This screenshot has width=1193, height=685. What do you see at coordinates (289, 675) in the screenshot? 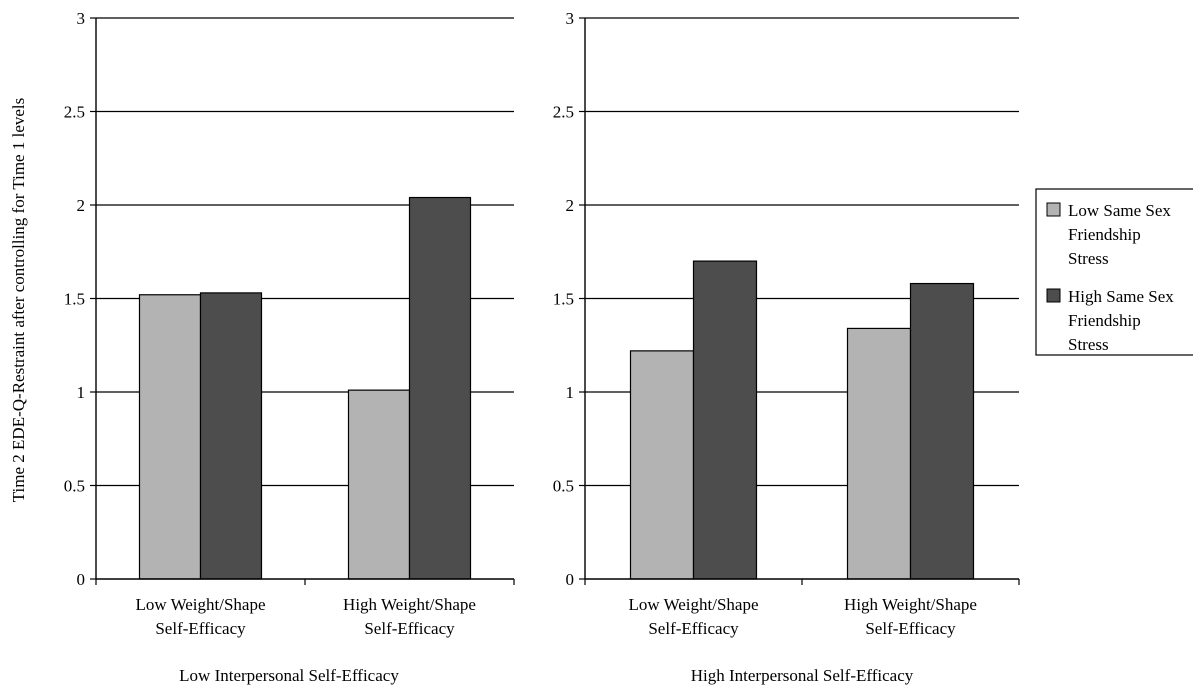
I see `panel-title-left: Low Interpersonal Self-Efficacy` at bounding box center [289, 675].